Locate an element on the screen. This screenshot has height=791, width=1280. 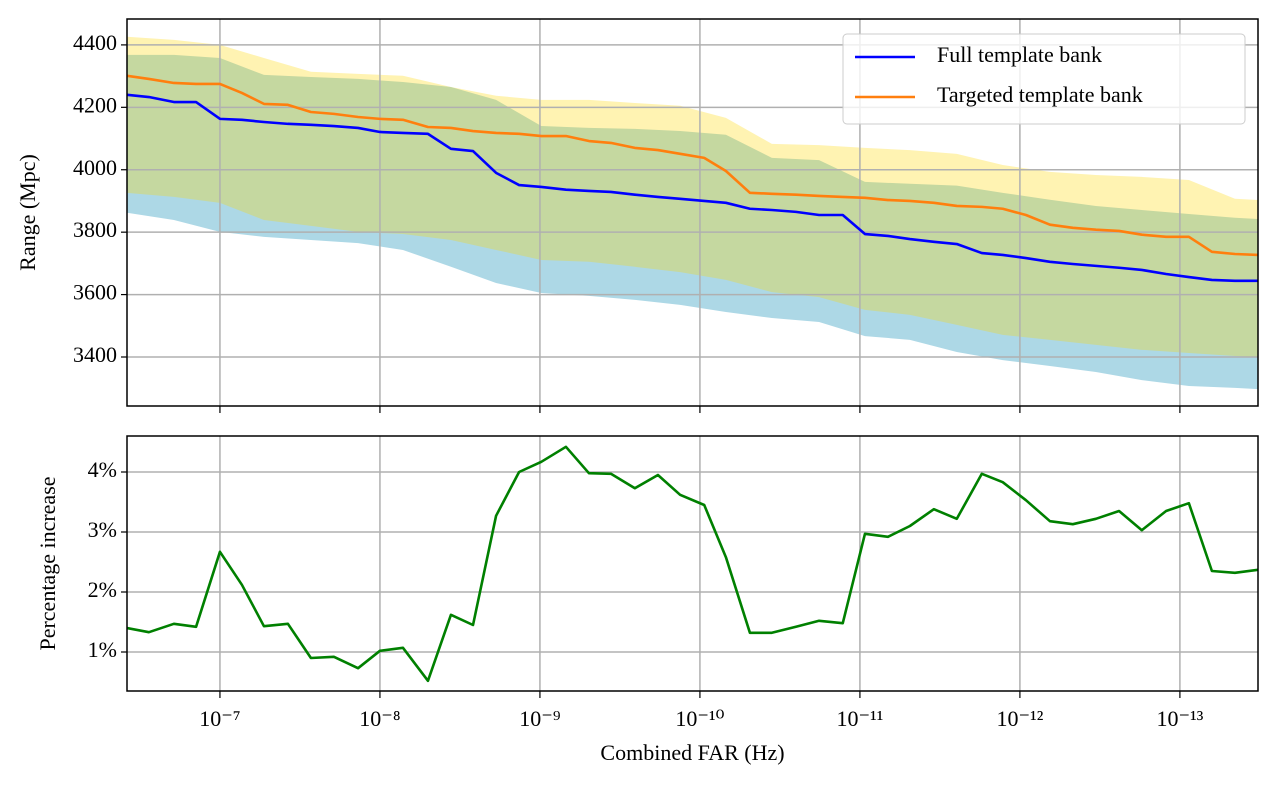
y-tick-label: 4000 is located at coordinates (95, 167).